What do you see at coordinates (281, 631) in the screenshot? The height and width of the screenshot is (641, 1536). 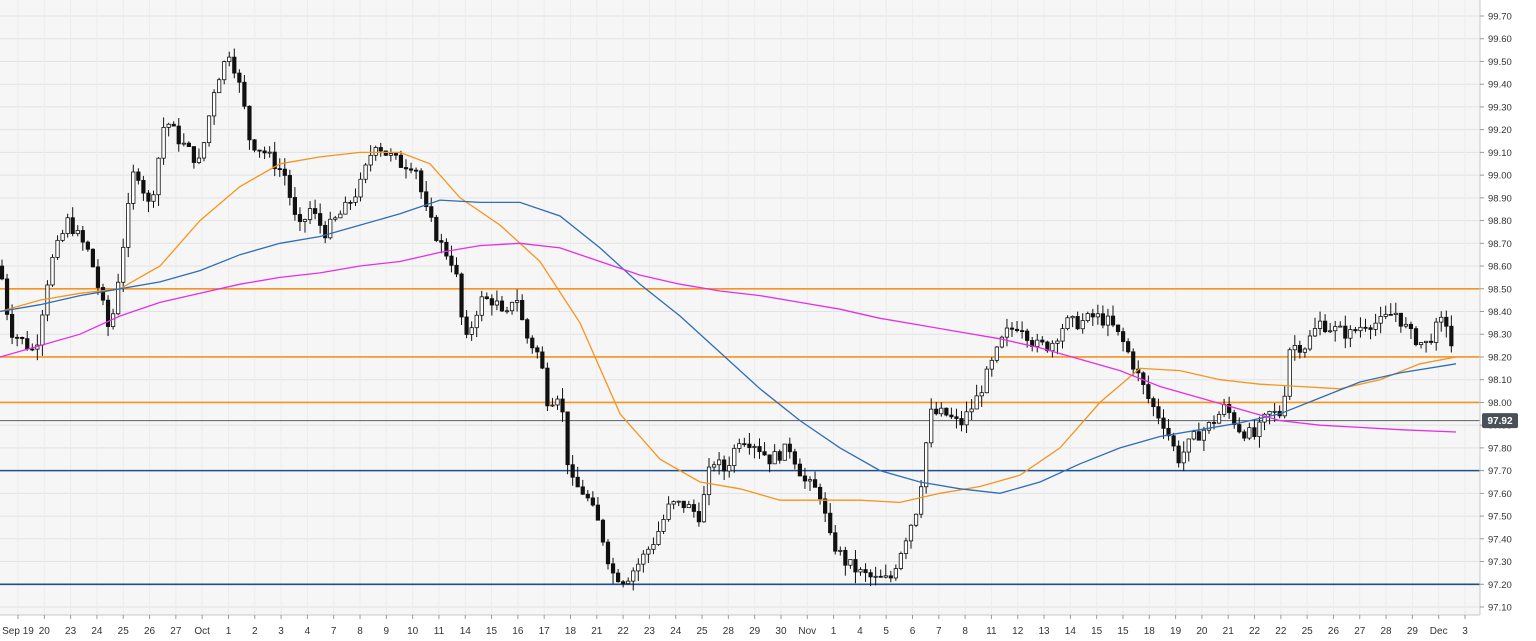 I see `x-tick-label: 3` at bounding box center [281, 631].